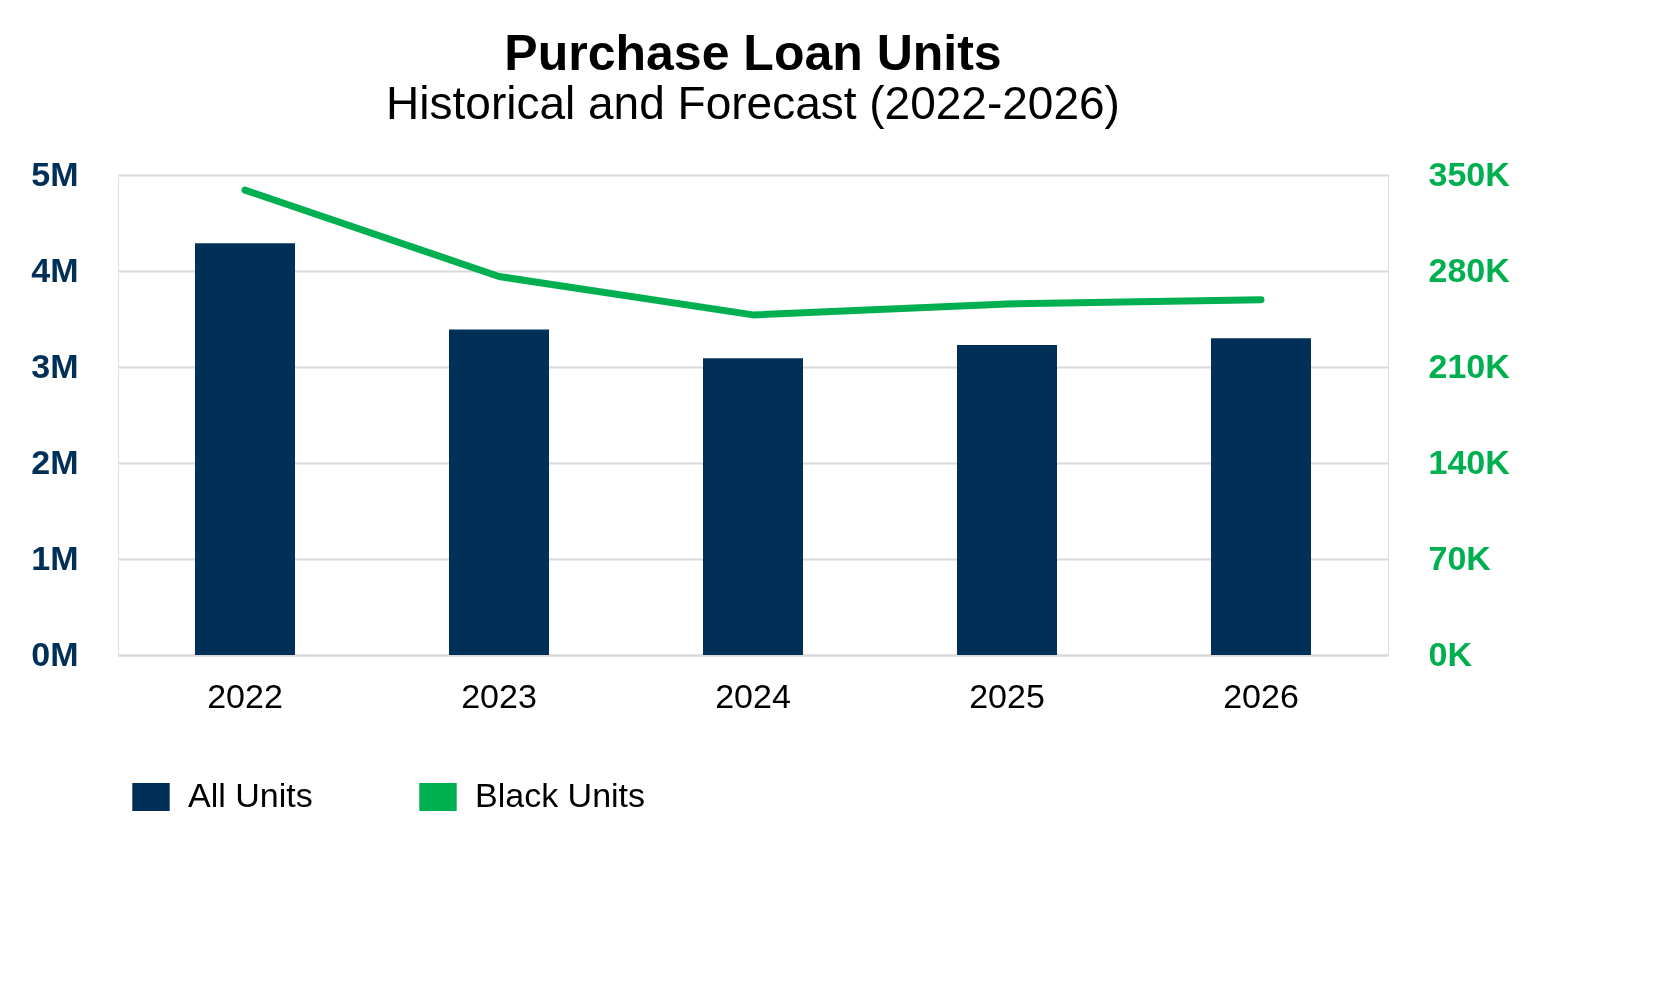  What do you see at coordinates (1469, 173) in the screenshot?
I see `y2-tick-label: 350K` at bounding box center [1469, 173].